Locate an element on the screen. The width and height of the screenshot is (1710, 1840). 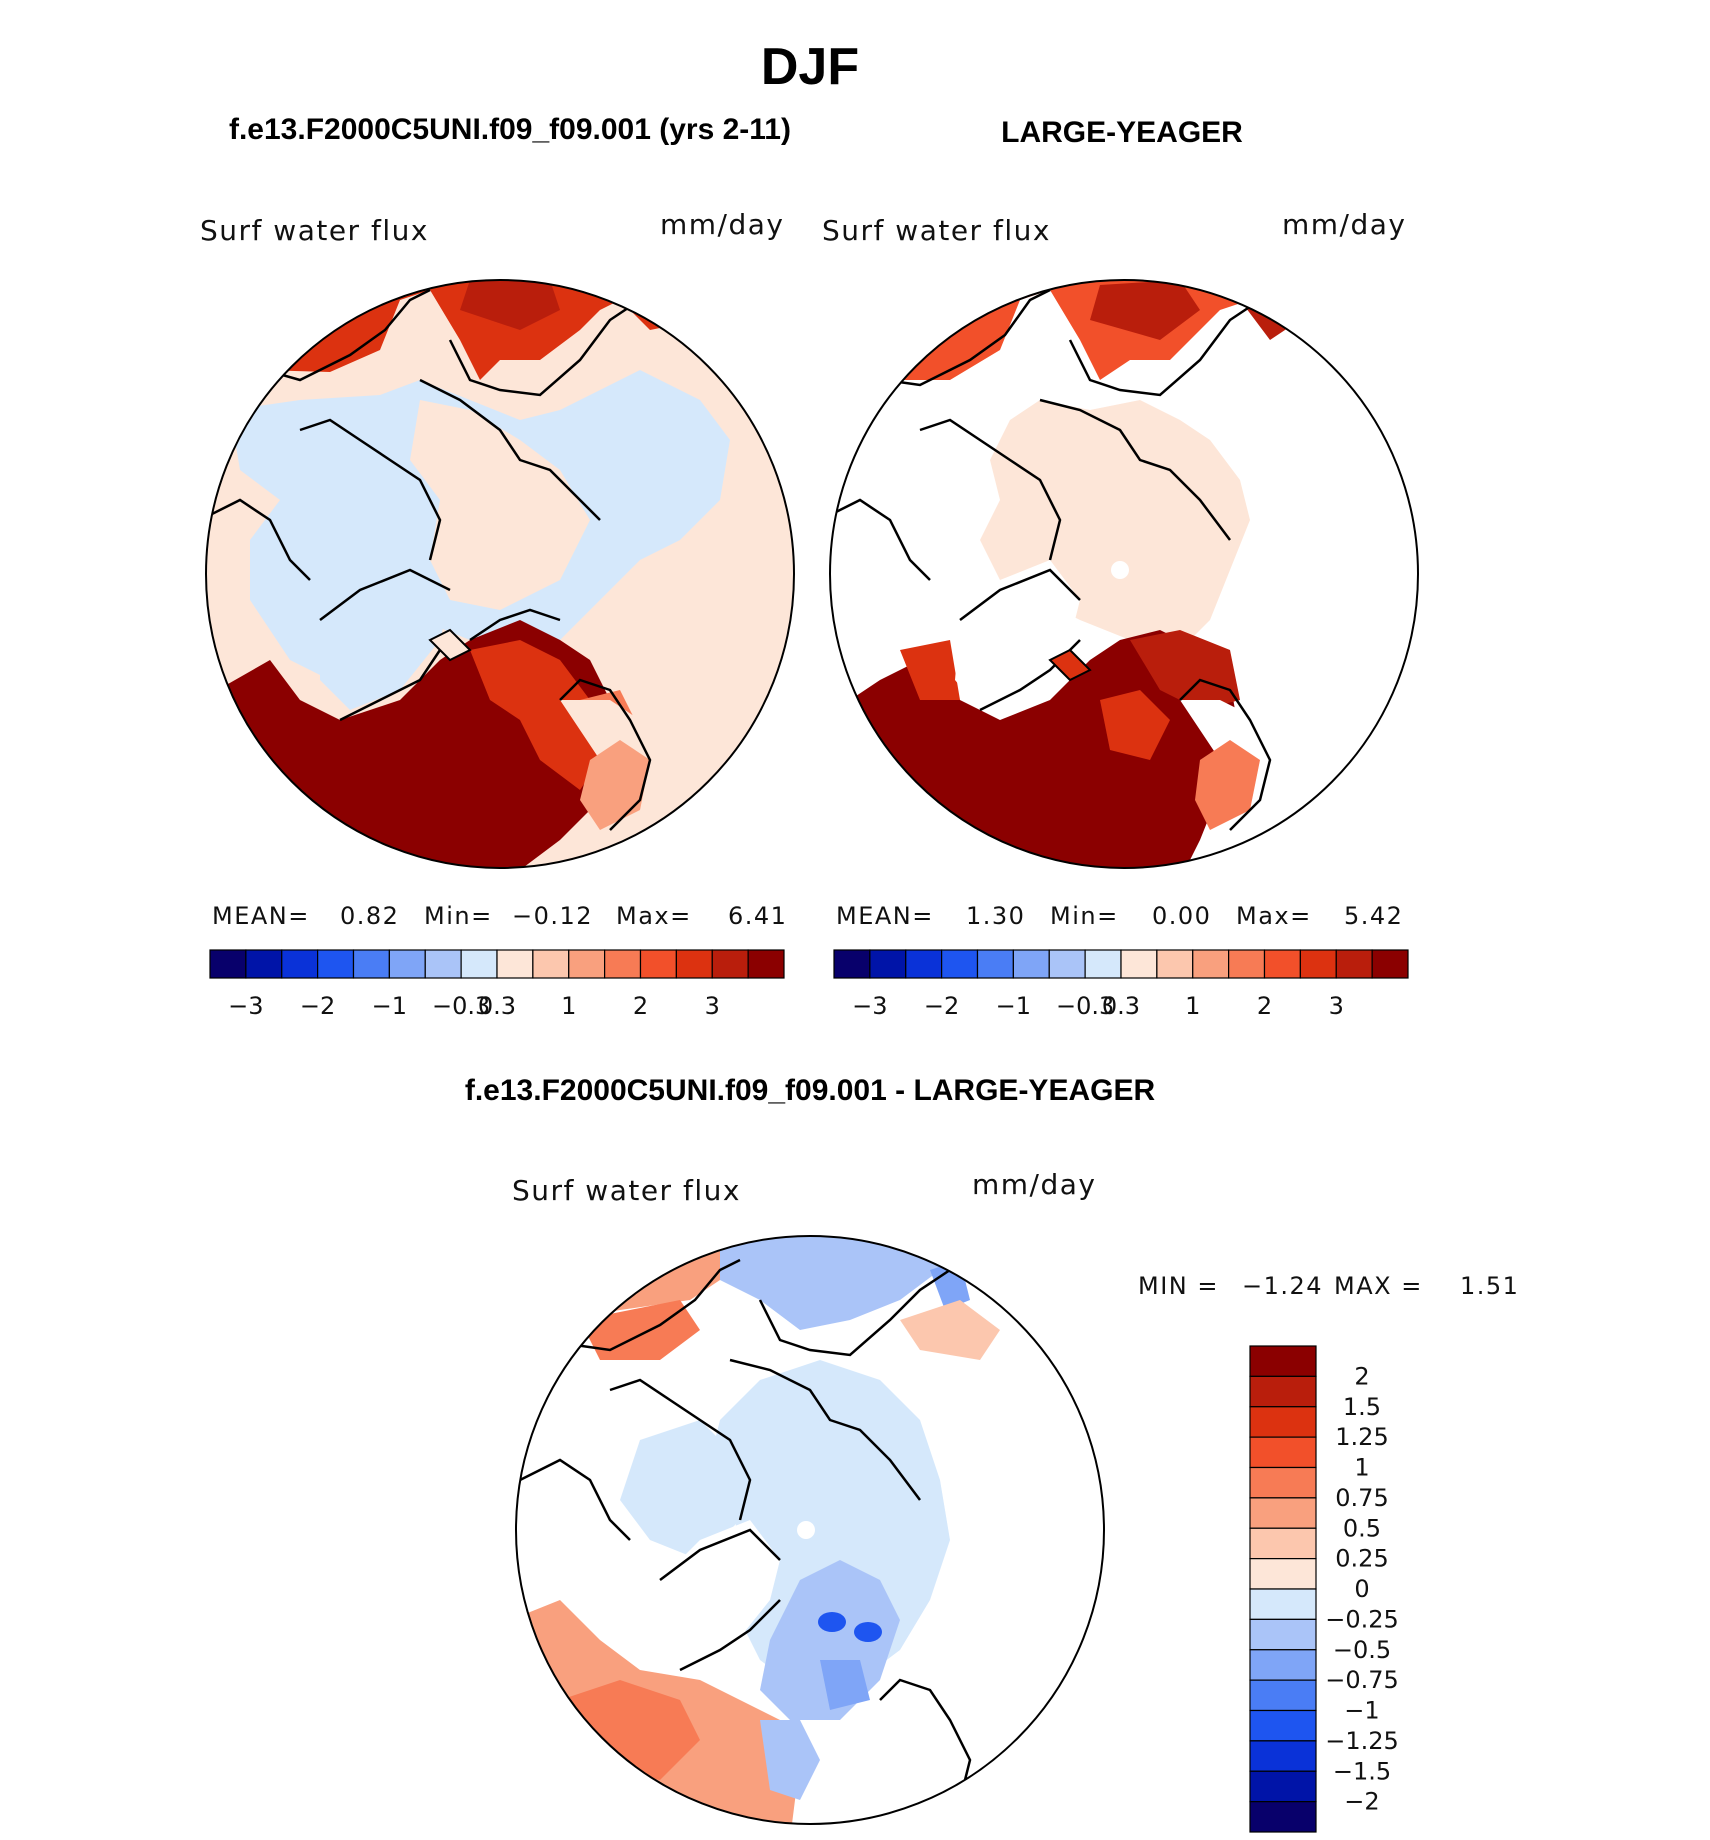
panel-c-greenland is located at coordinates (717, 1595).